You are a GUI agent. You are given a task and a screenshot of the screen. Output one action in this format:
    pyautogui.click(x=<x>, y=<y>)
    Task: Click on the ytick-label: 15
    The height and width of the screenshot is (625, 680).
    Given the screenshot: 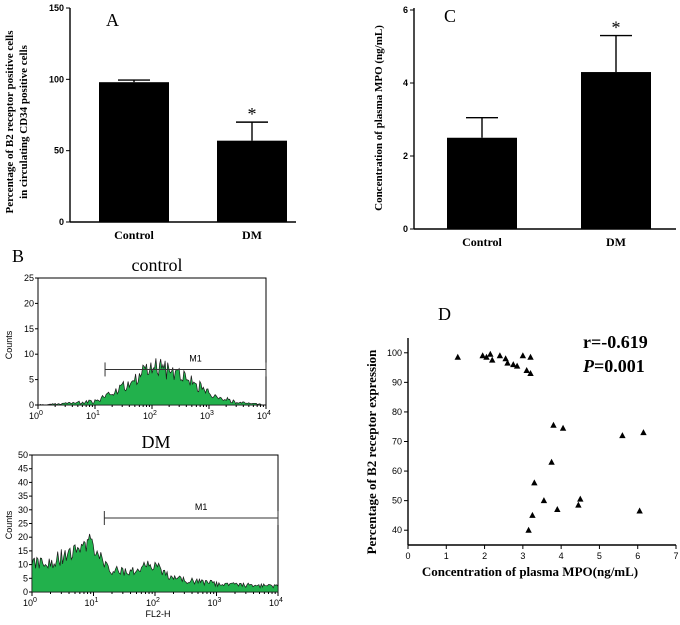 What is the action you would take?
    pyautogui.click(x=23, y=551)
    